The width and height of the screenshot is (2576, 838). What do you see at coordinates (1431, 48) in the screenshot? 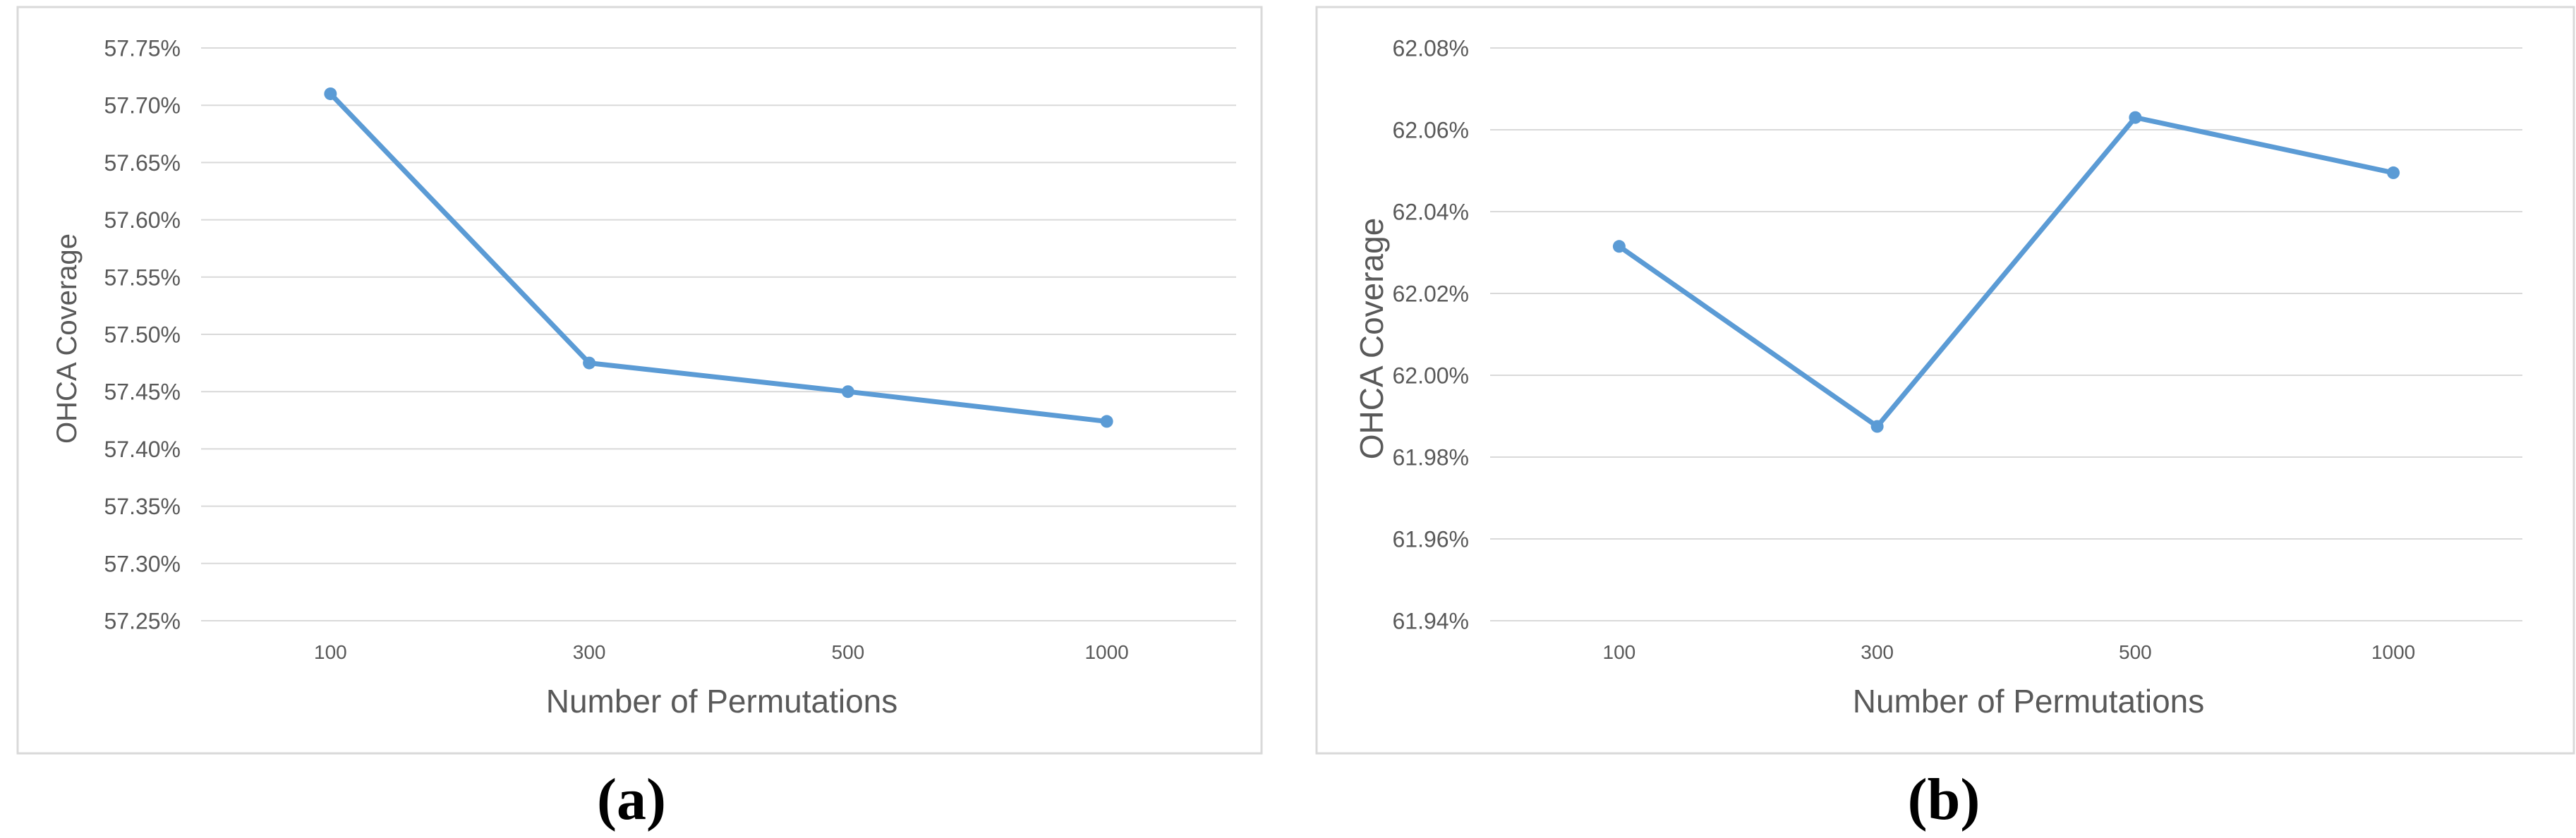
I see `y-tick-label: 62.08%` at bounding box center [1431, 48].